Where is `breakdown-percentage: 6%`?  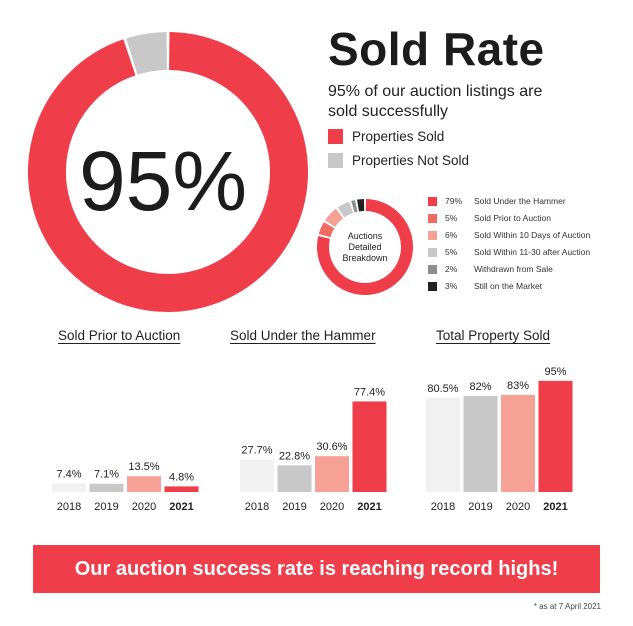
breakdown-percentage: 6% is located at coordinates (451, 235).